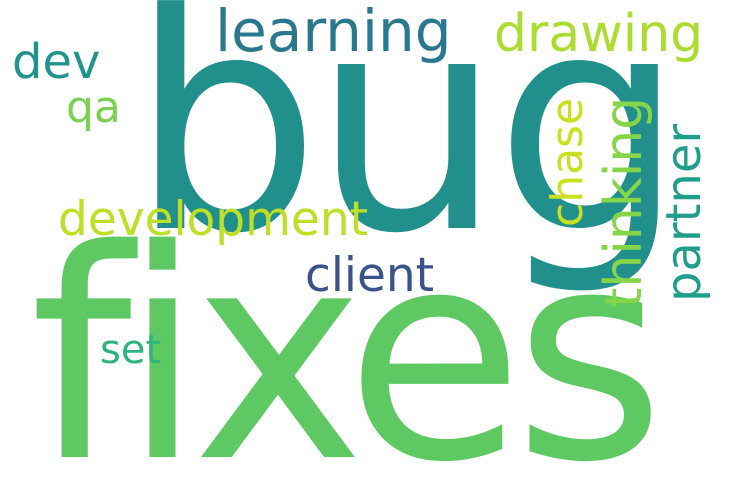 This screenshot has height=494, width=734. What do you see at coordinates (131, 350) in the screenshot?
I see `word-set: set` at bounding box center [131, 350].